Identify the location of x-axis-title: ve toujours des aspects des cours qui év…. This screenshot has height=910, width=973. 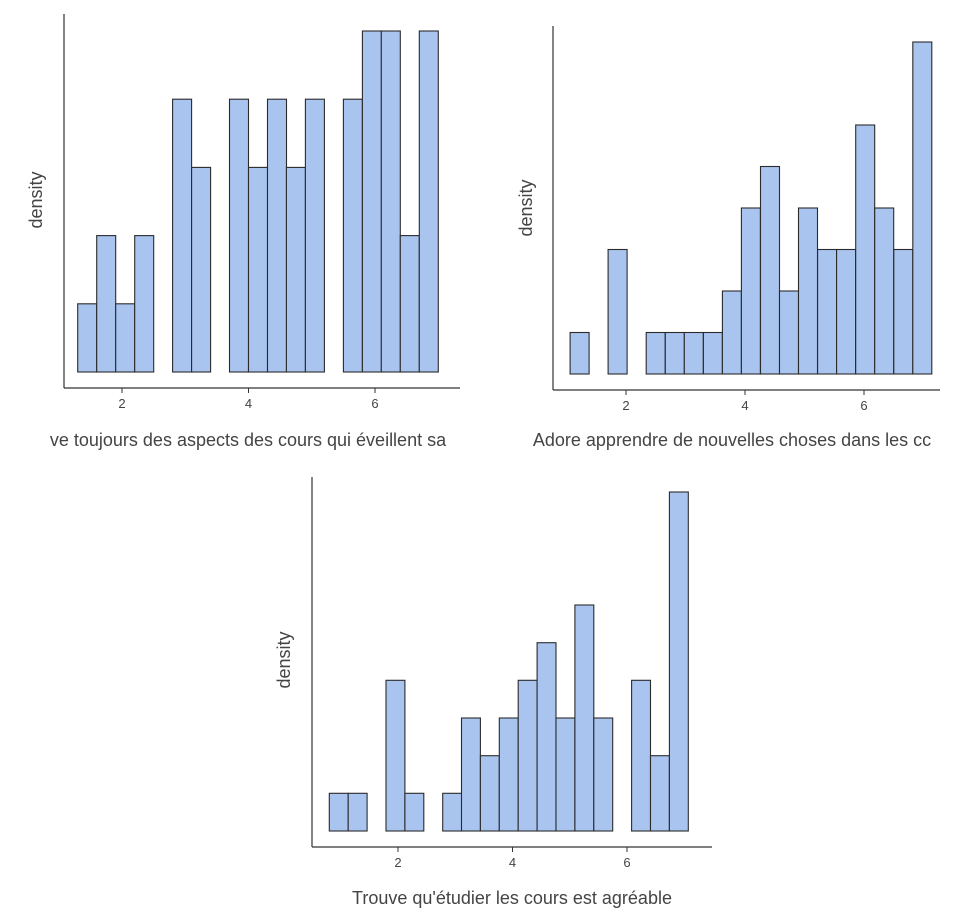
(248, 440).